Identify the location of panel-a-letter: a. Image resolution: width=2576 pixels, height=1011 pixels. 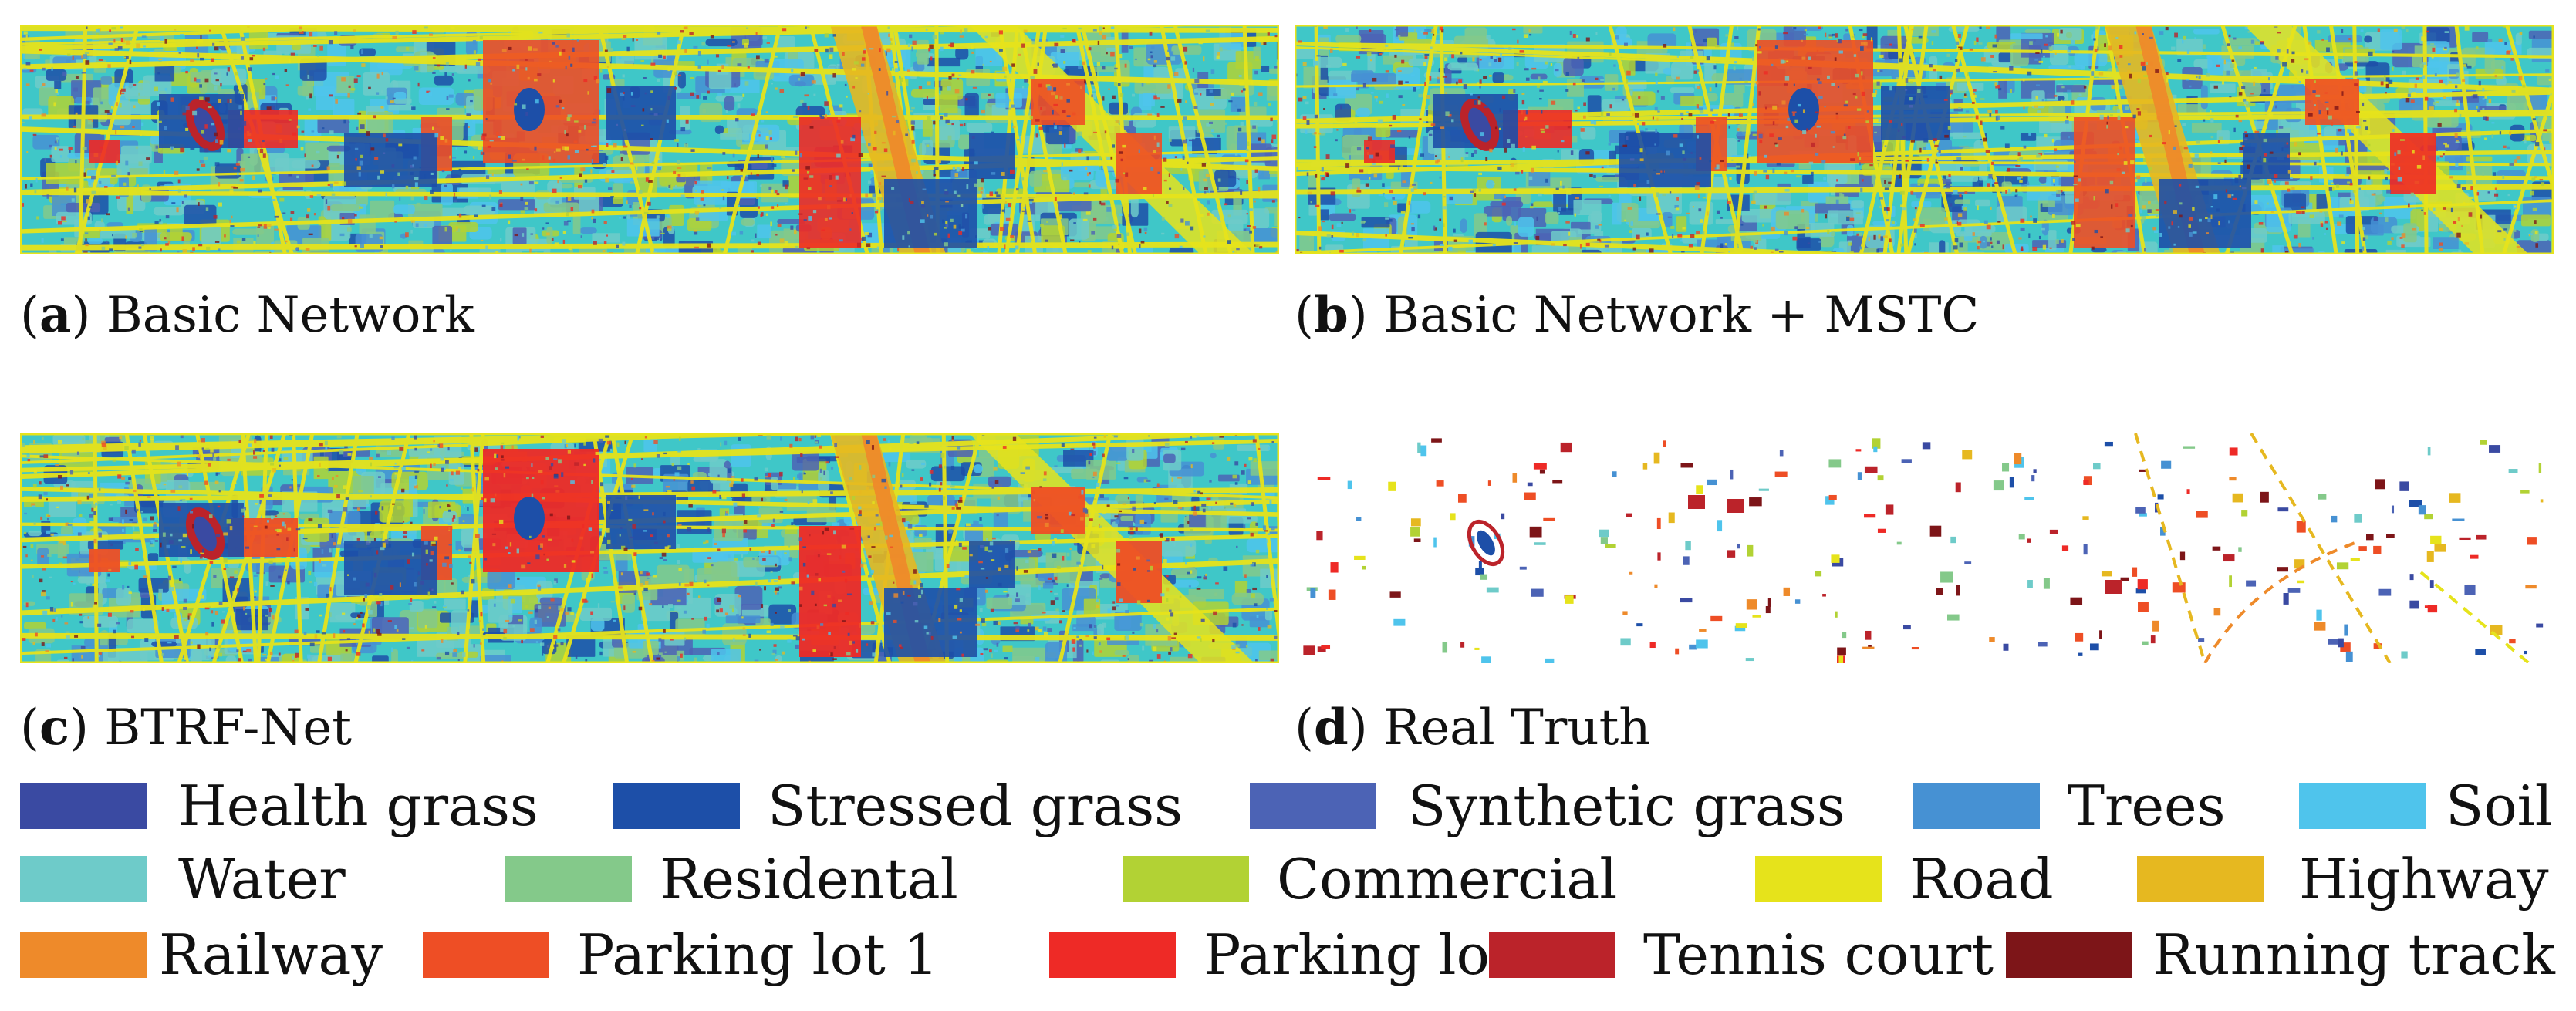
(55, 315).